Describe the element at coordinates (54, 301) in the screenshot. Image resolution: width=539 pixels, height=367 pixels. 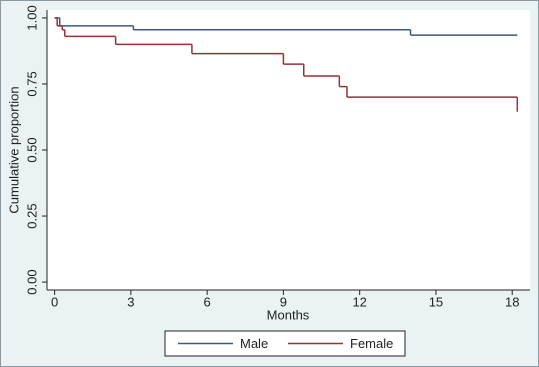
I see `x-tick-label: 0` at that location.